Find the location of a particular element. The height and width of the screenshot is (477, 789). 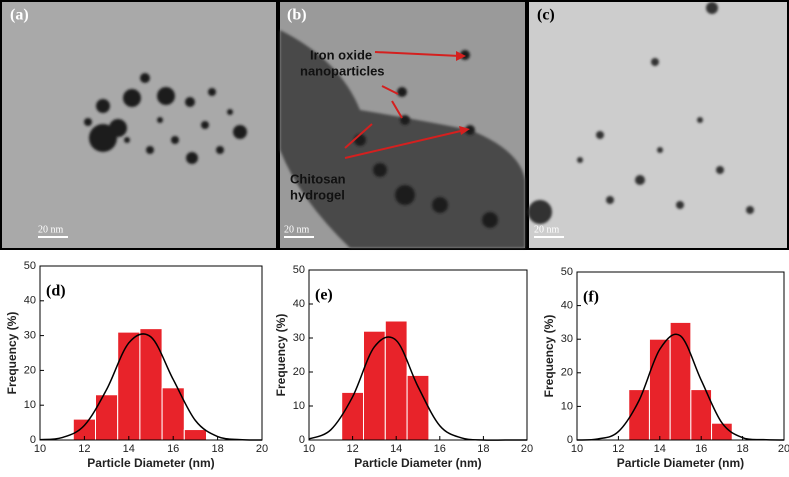

annotation: Iron oxide is located at coordinates (341, 54).